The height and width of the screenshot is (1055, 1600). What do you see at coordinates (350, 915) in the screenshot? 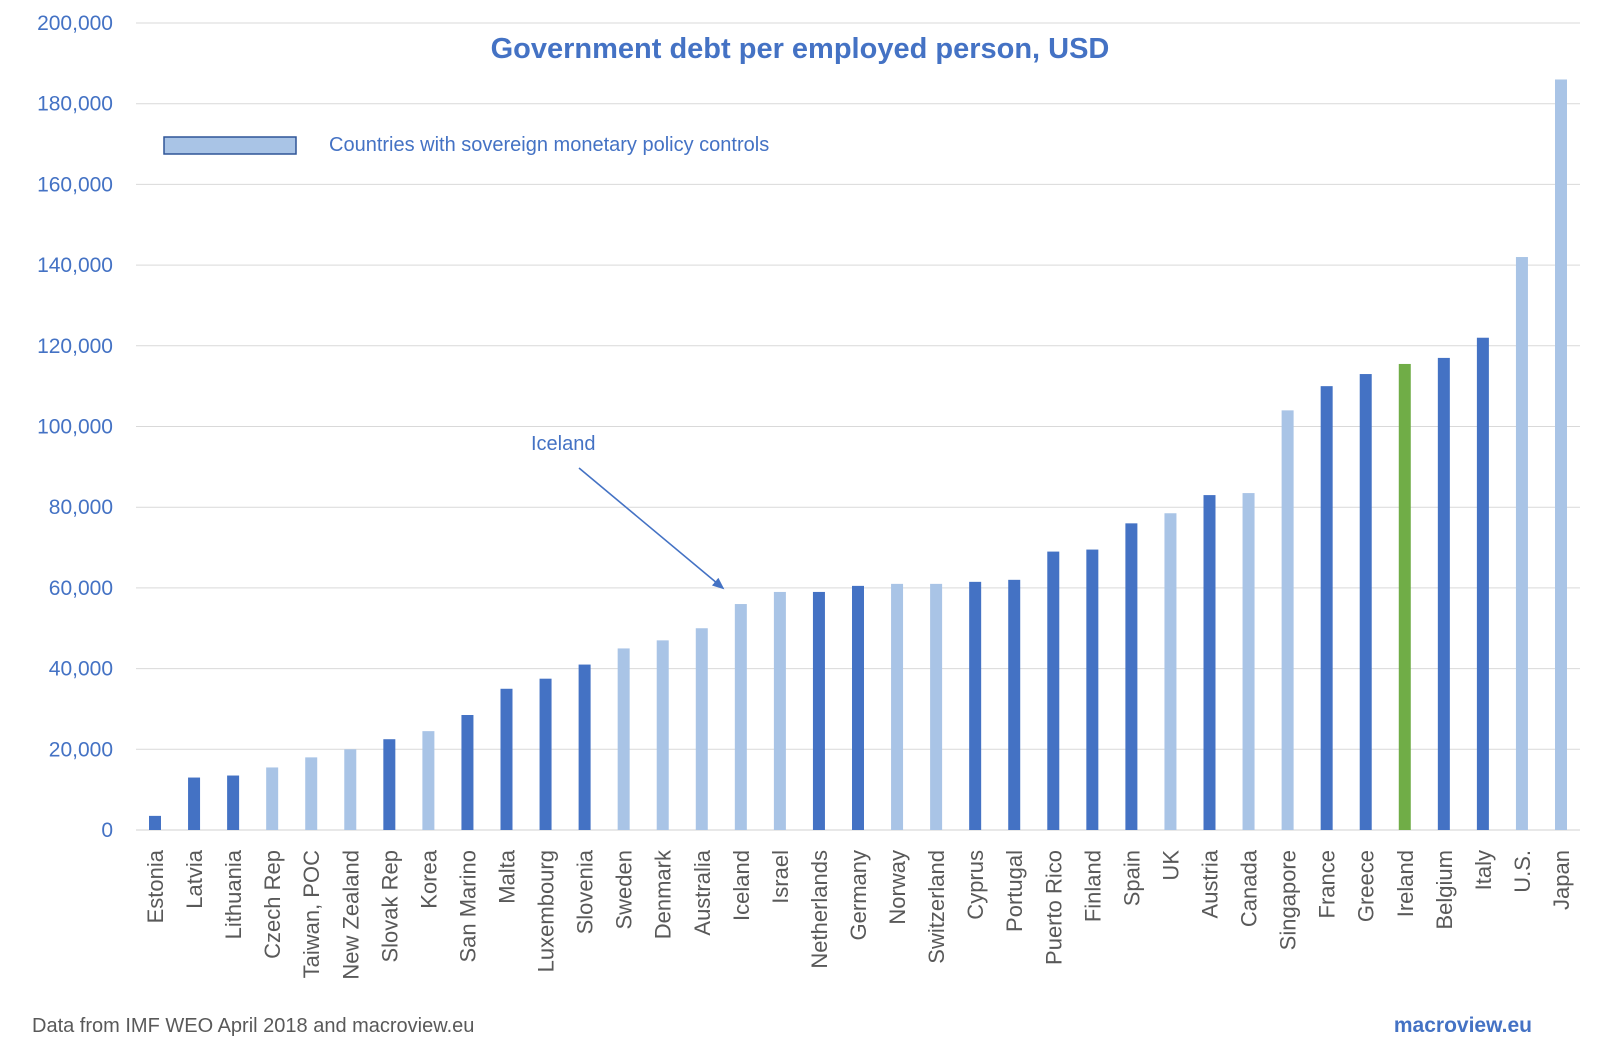
I see `x-category-label: New Zealand` at bounding box center [350, 915].